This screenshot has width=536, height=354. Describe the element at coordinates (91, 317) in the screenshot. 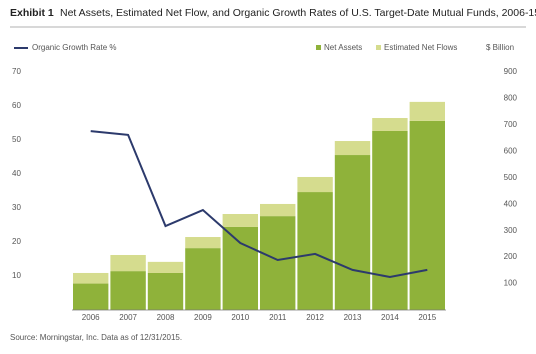

I see `x-tick-label: 2006` at that location.